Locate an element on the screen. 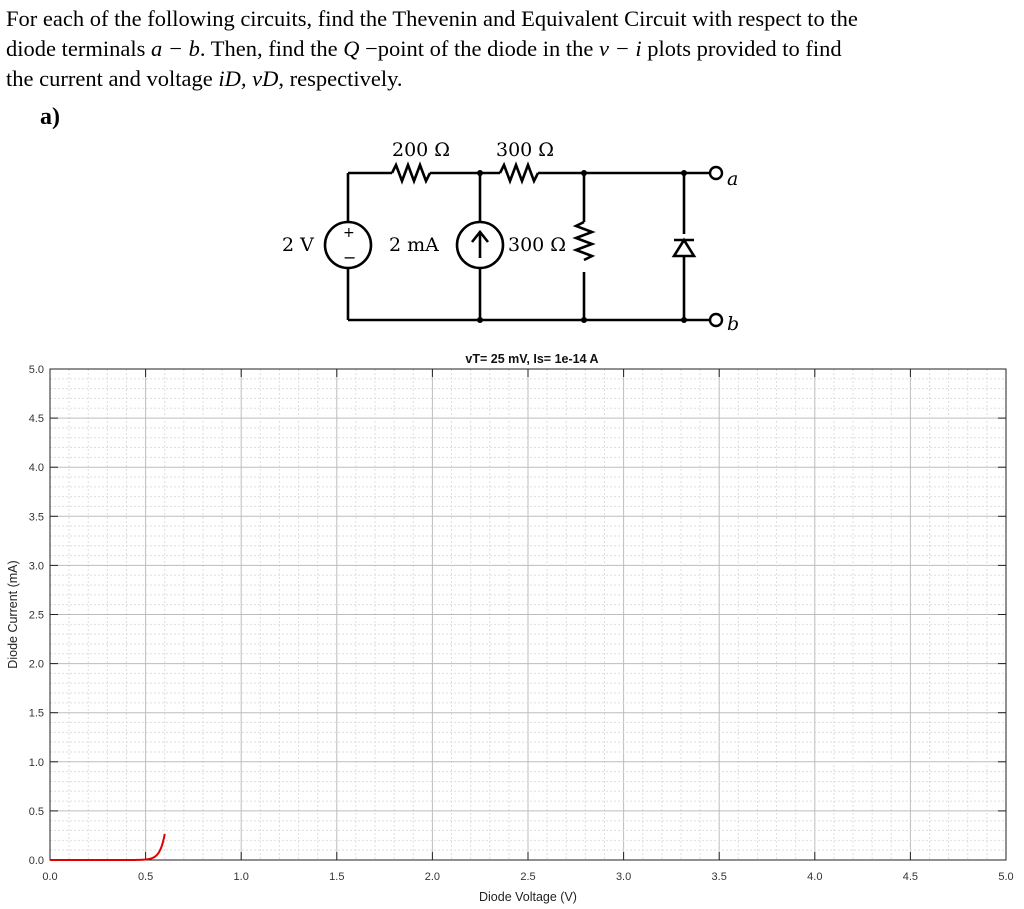 The height and width of the screenshot is (909, 1024). problem-text: the current and voltage is located at coordinates (112, 78).